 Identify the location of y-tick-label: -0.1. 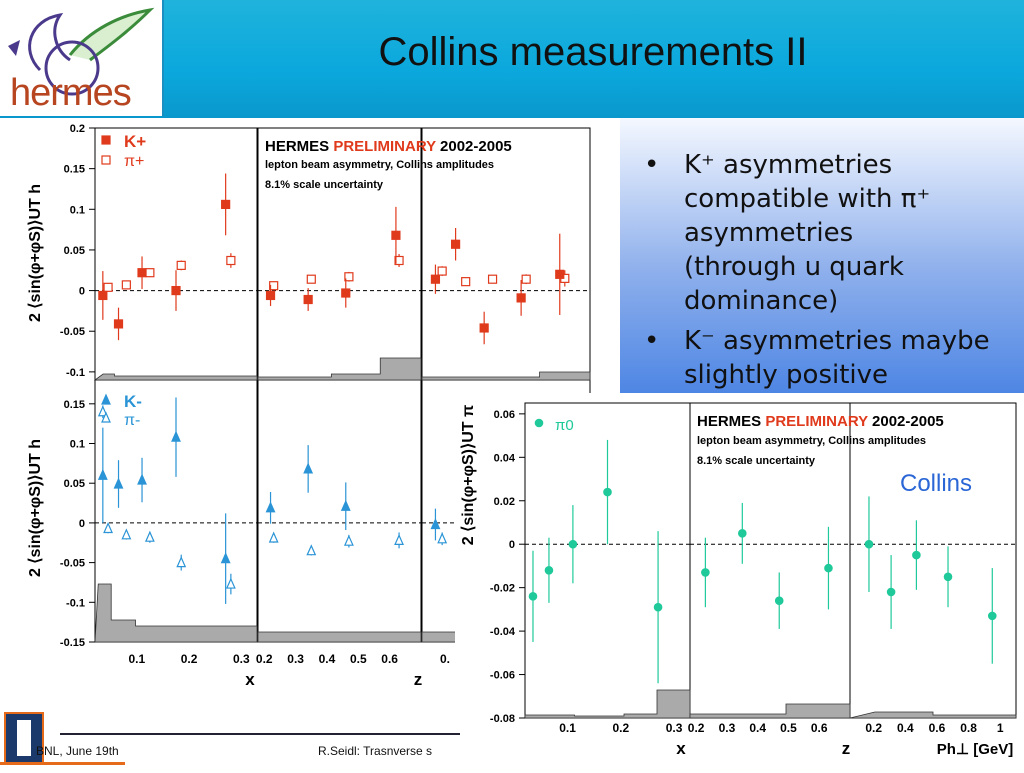
(75, 603).